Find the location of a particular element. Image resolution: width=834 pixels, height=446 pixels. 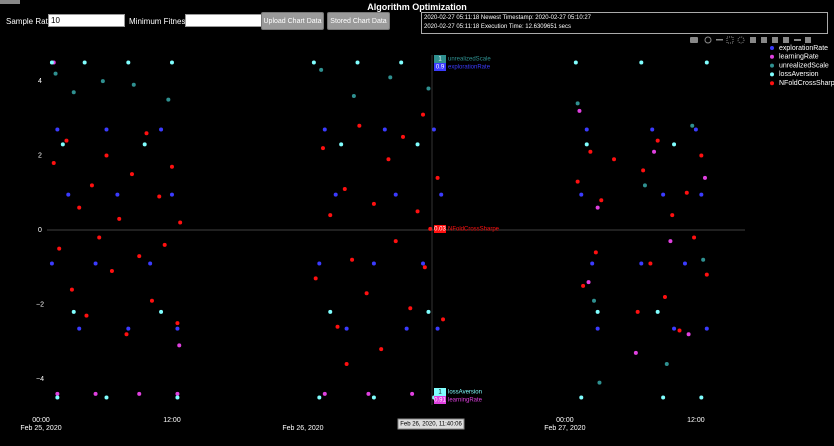

upload-button: Upload Chart Data is located at coordinates (292, 21).